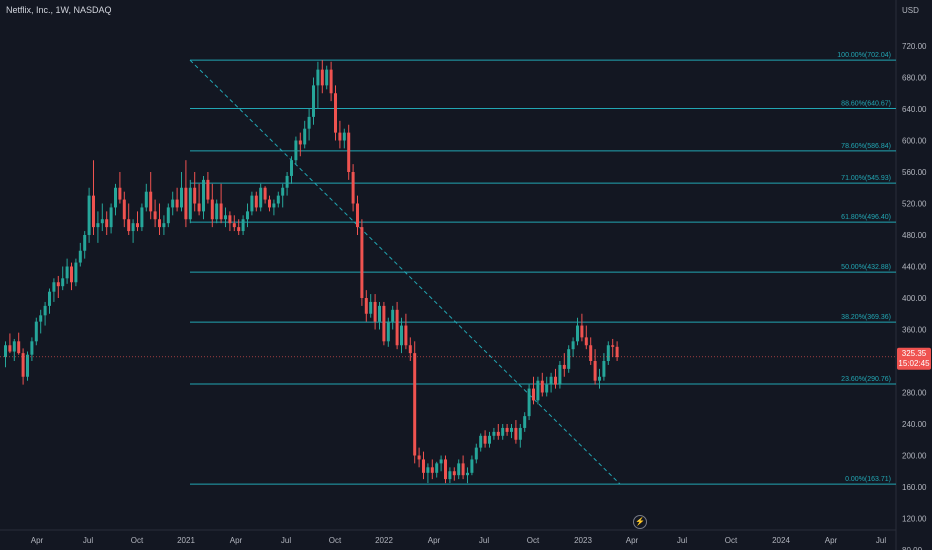 The image size is (932, 550). I want to click on price-badge-bg, so click(914, 358).